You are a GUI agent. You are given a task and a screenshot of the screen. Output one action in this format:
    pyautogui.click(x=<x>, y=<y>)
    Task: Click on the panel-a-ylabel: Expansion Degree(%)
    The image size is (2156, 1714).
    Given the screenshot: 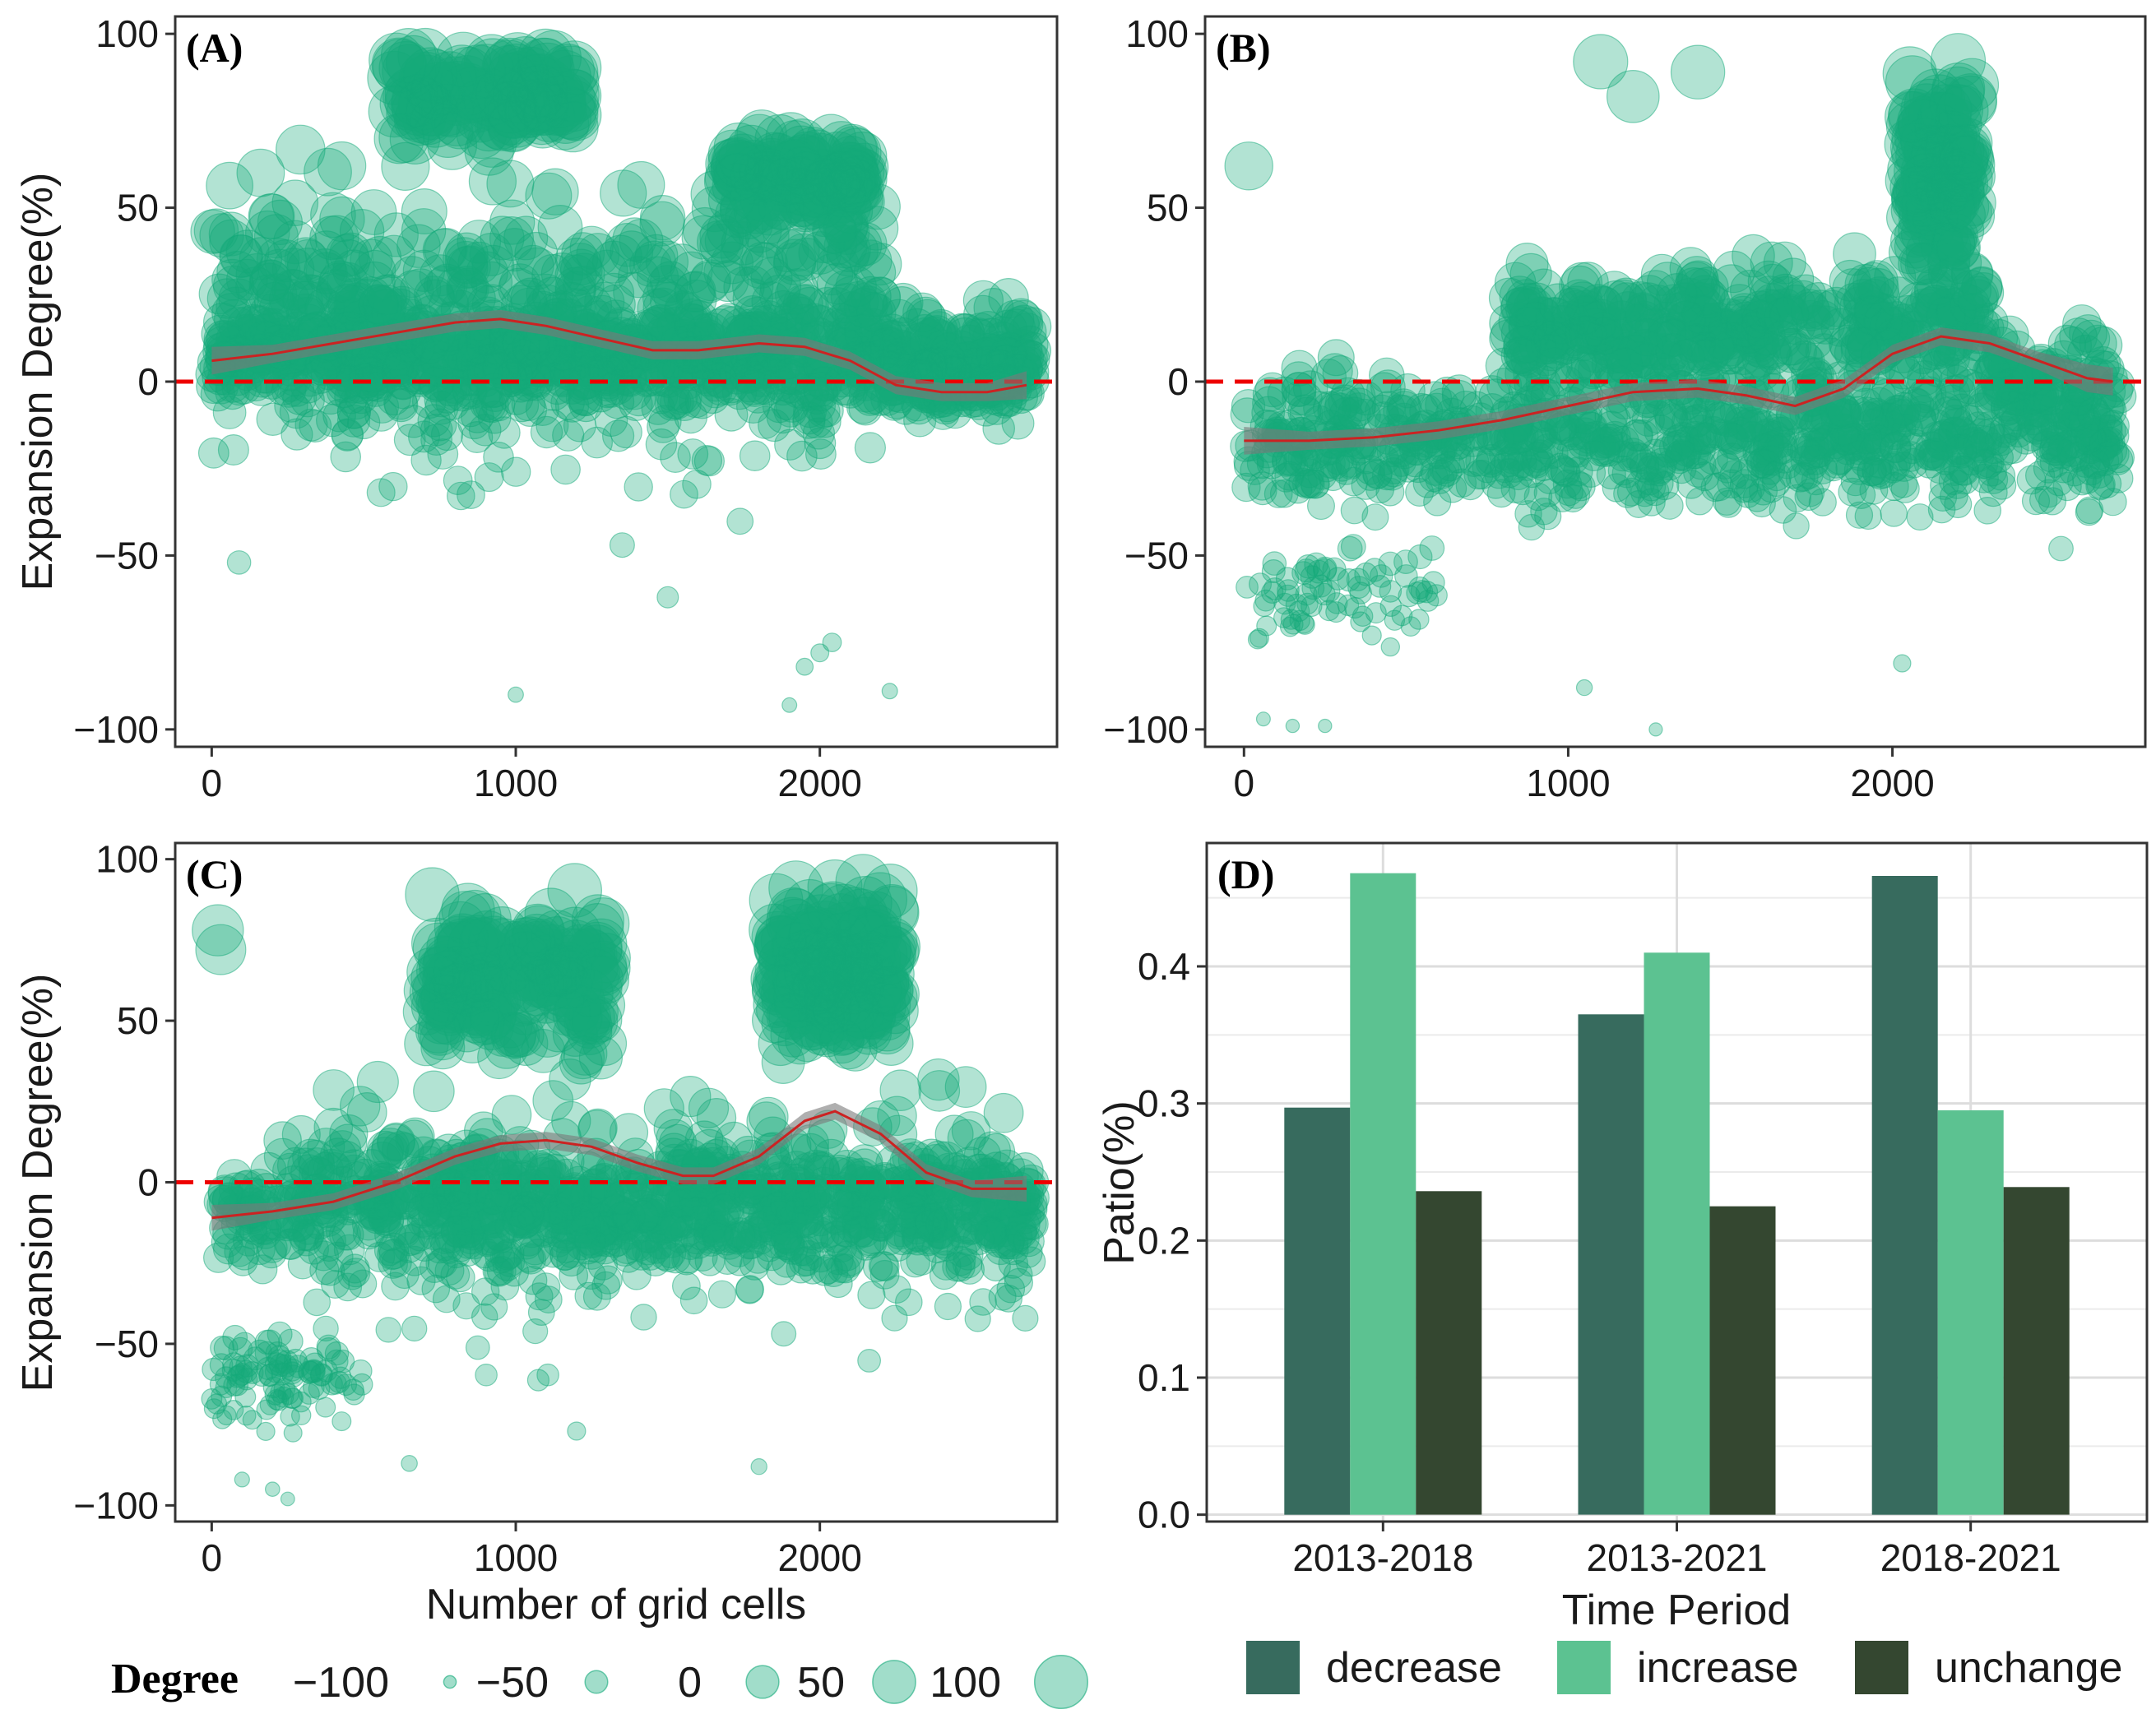 What is the action you would take?
    pyautogui.click(x=38, y=382)
    